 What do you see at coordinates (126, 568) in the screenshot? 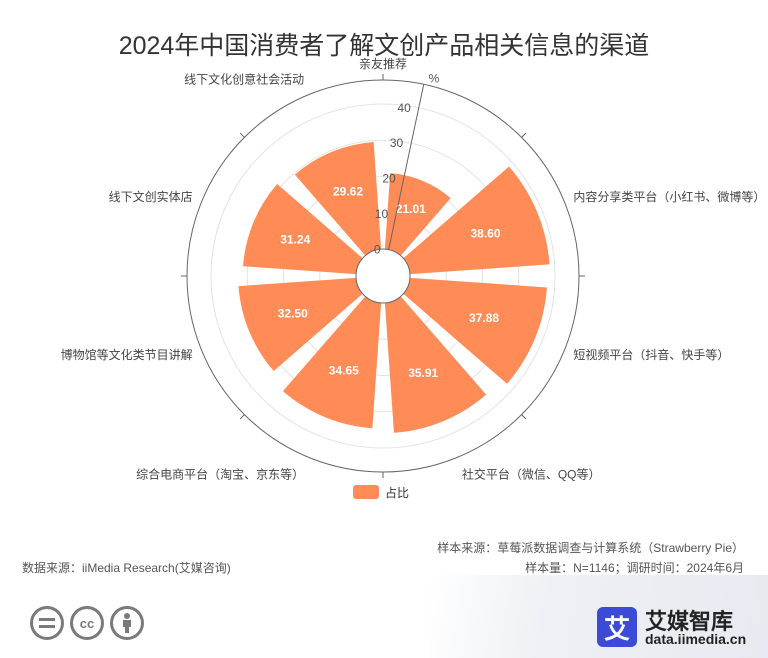
I see `data-source: 数据来源：iiMedia Research(艾媒咨询)` at bounding box center [126, 568].